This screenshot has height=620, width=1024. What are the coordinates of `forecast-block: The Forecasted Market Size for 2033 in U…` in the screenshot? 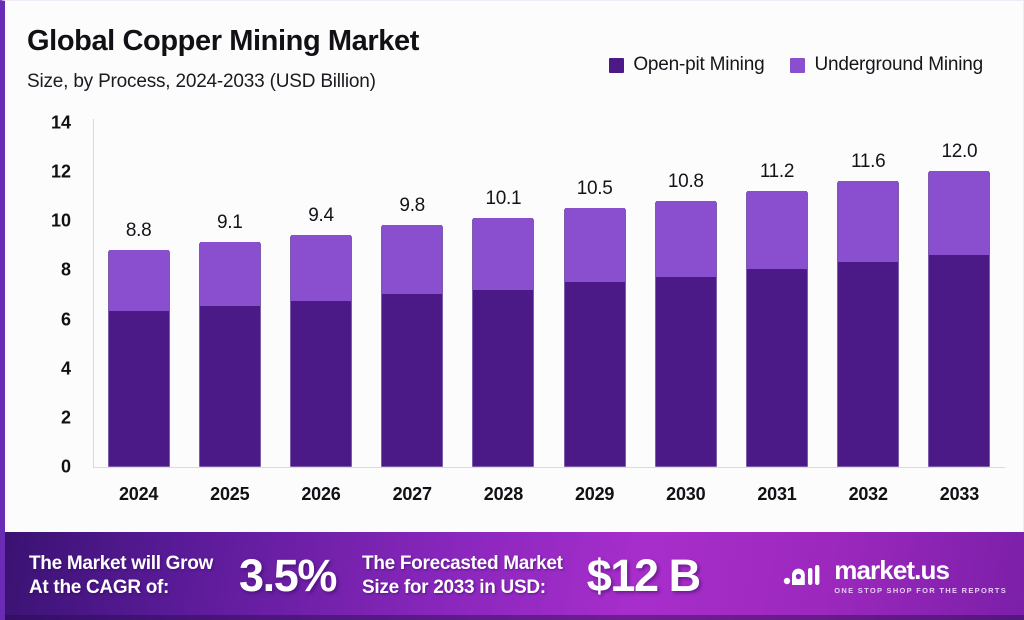 It's located at (531, 576).